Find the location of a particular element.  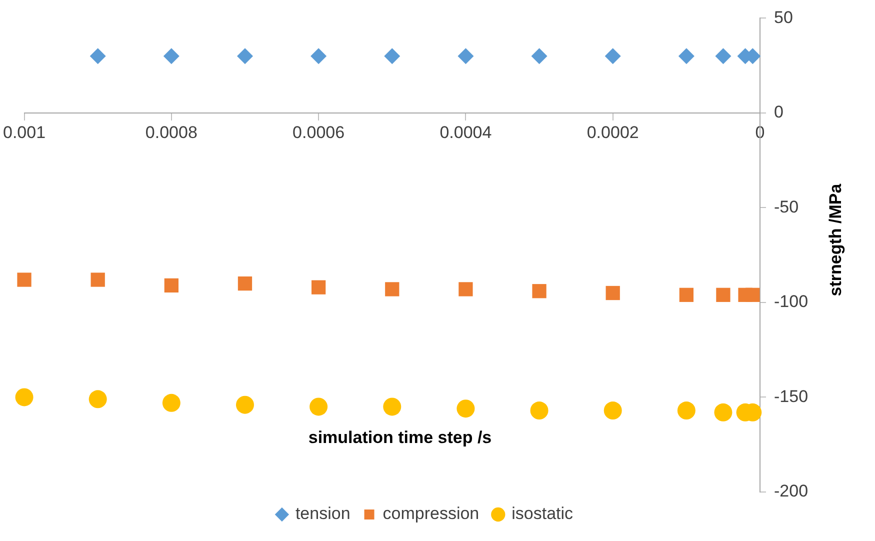

legend-label: compression is located at coordinates (431, 514).